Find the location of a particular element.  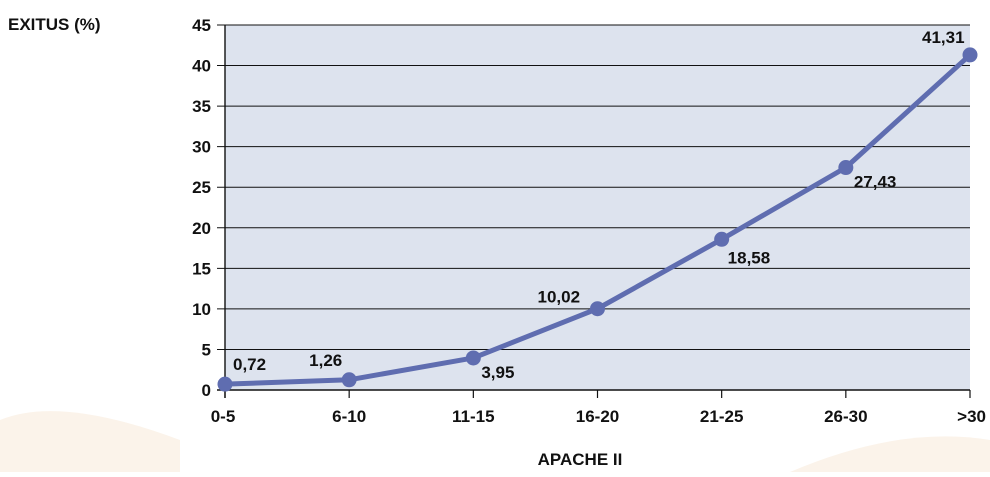

data-label: 10,02 is located at coordinates (559, 297).